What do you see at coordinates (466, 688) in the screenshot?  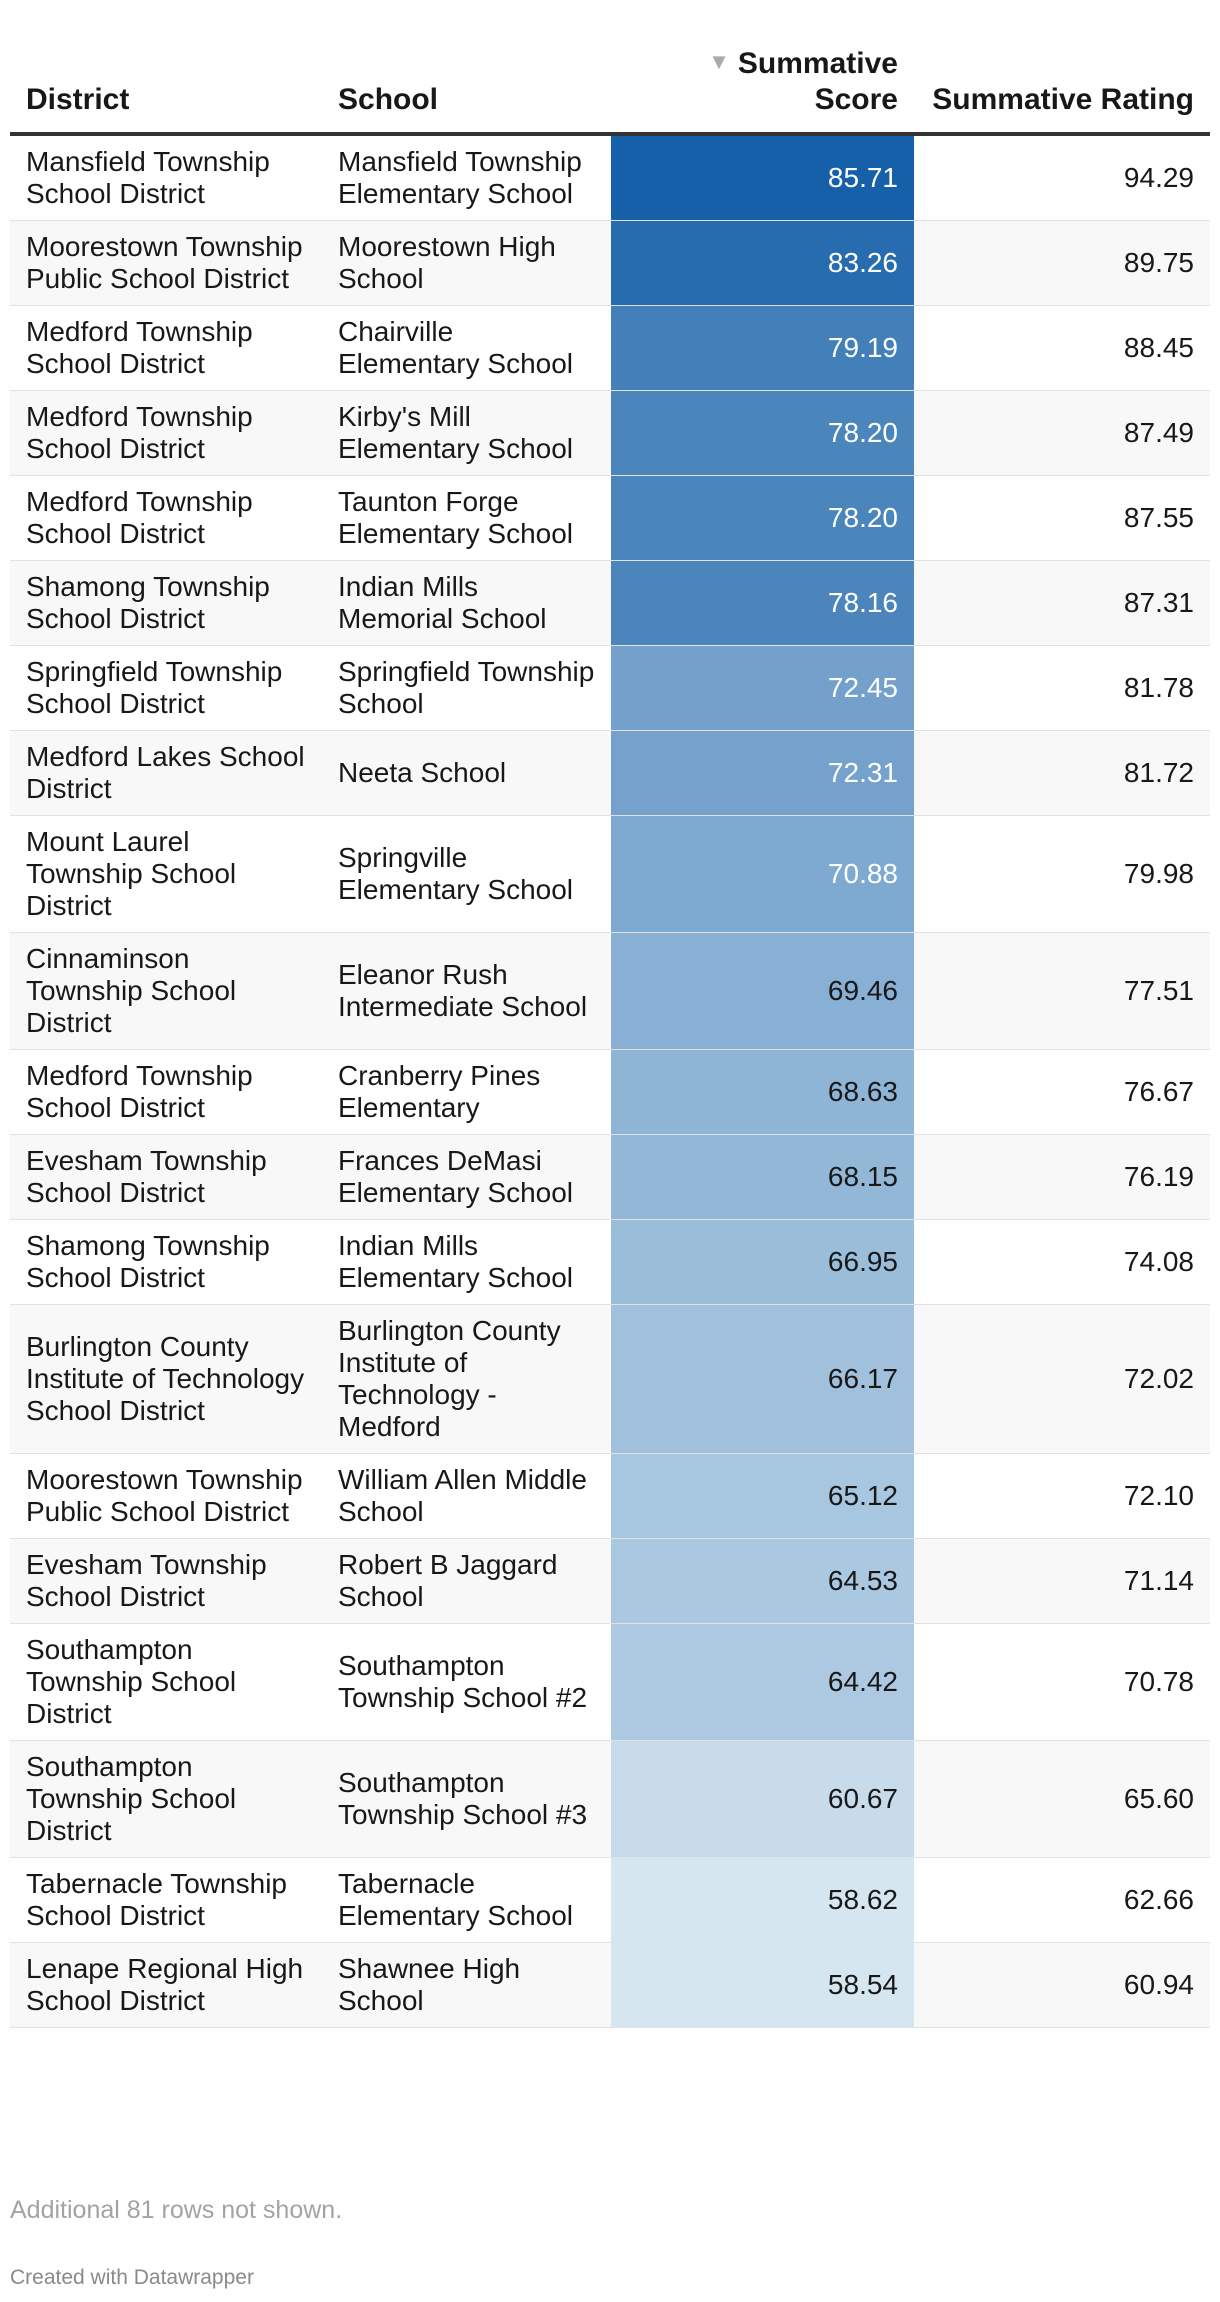 I see `school-cell: Springfield Township School` at bounding box center [466, 688].